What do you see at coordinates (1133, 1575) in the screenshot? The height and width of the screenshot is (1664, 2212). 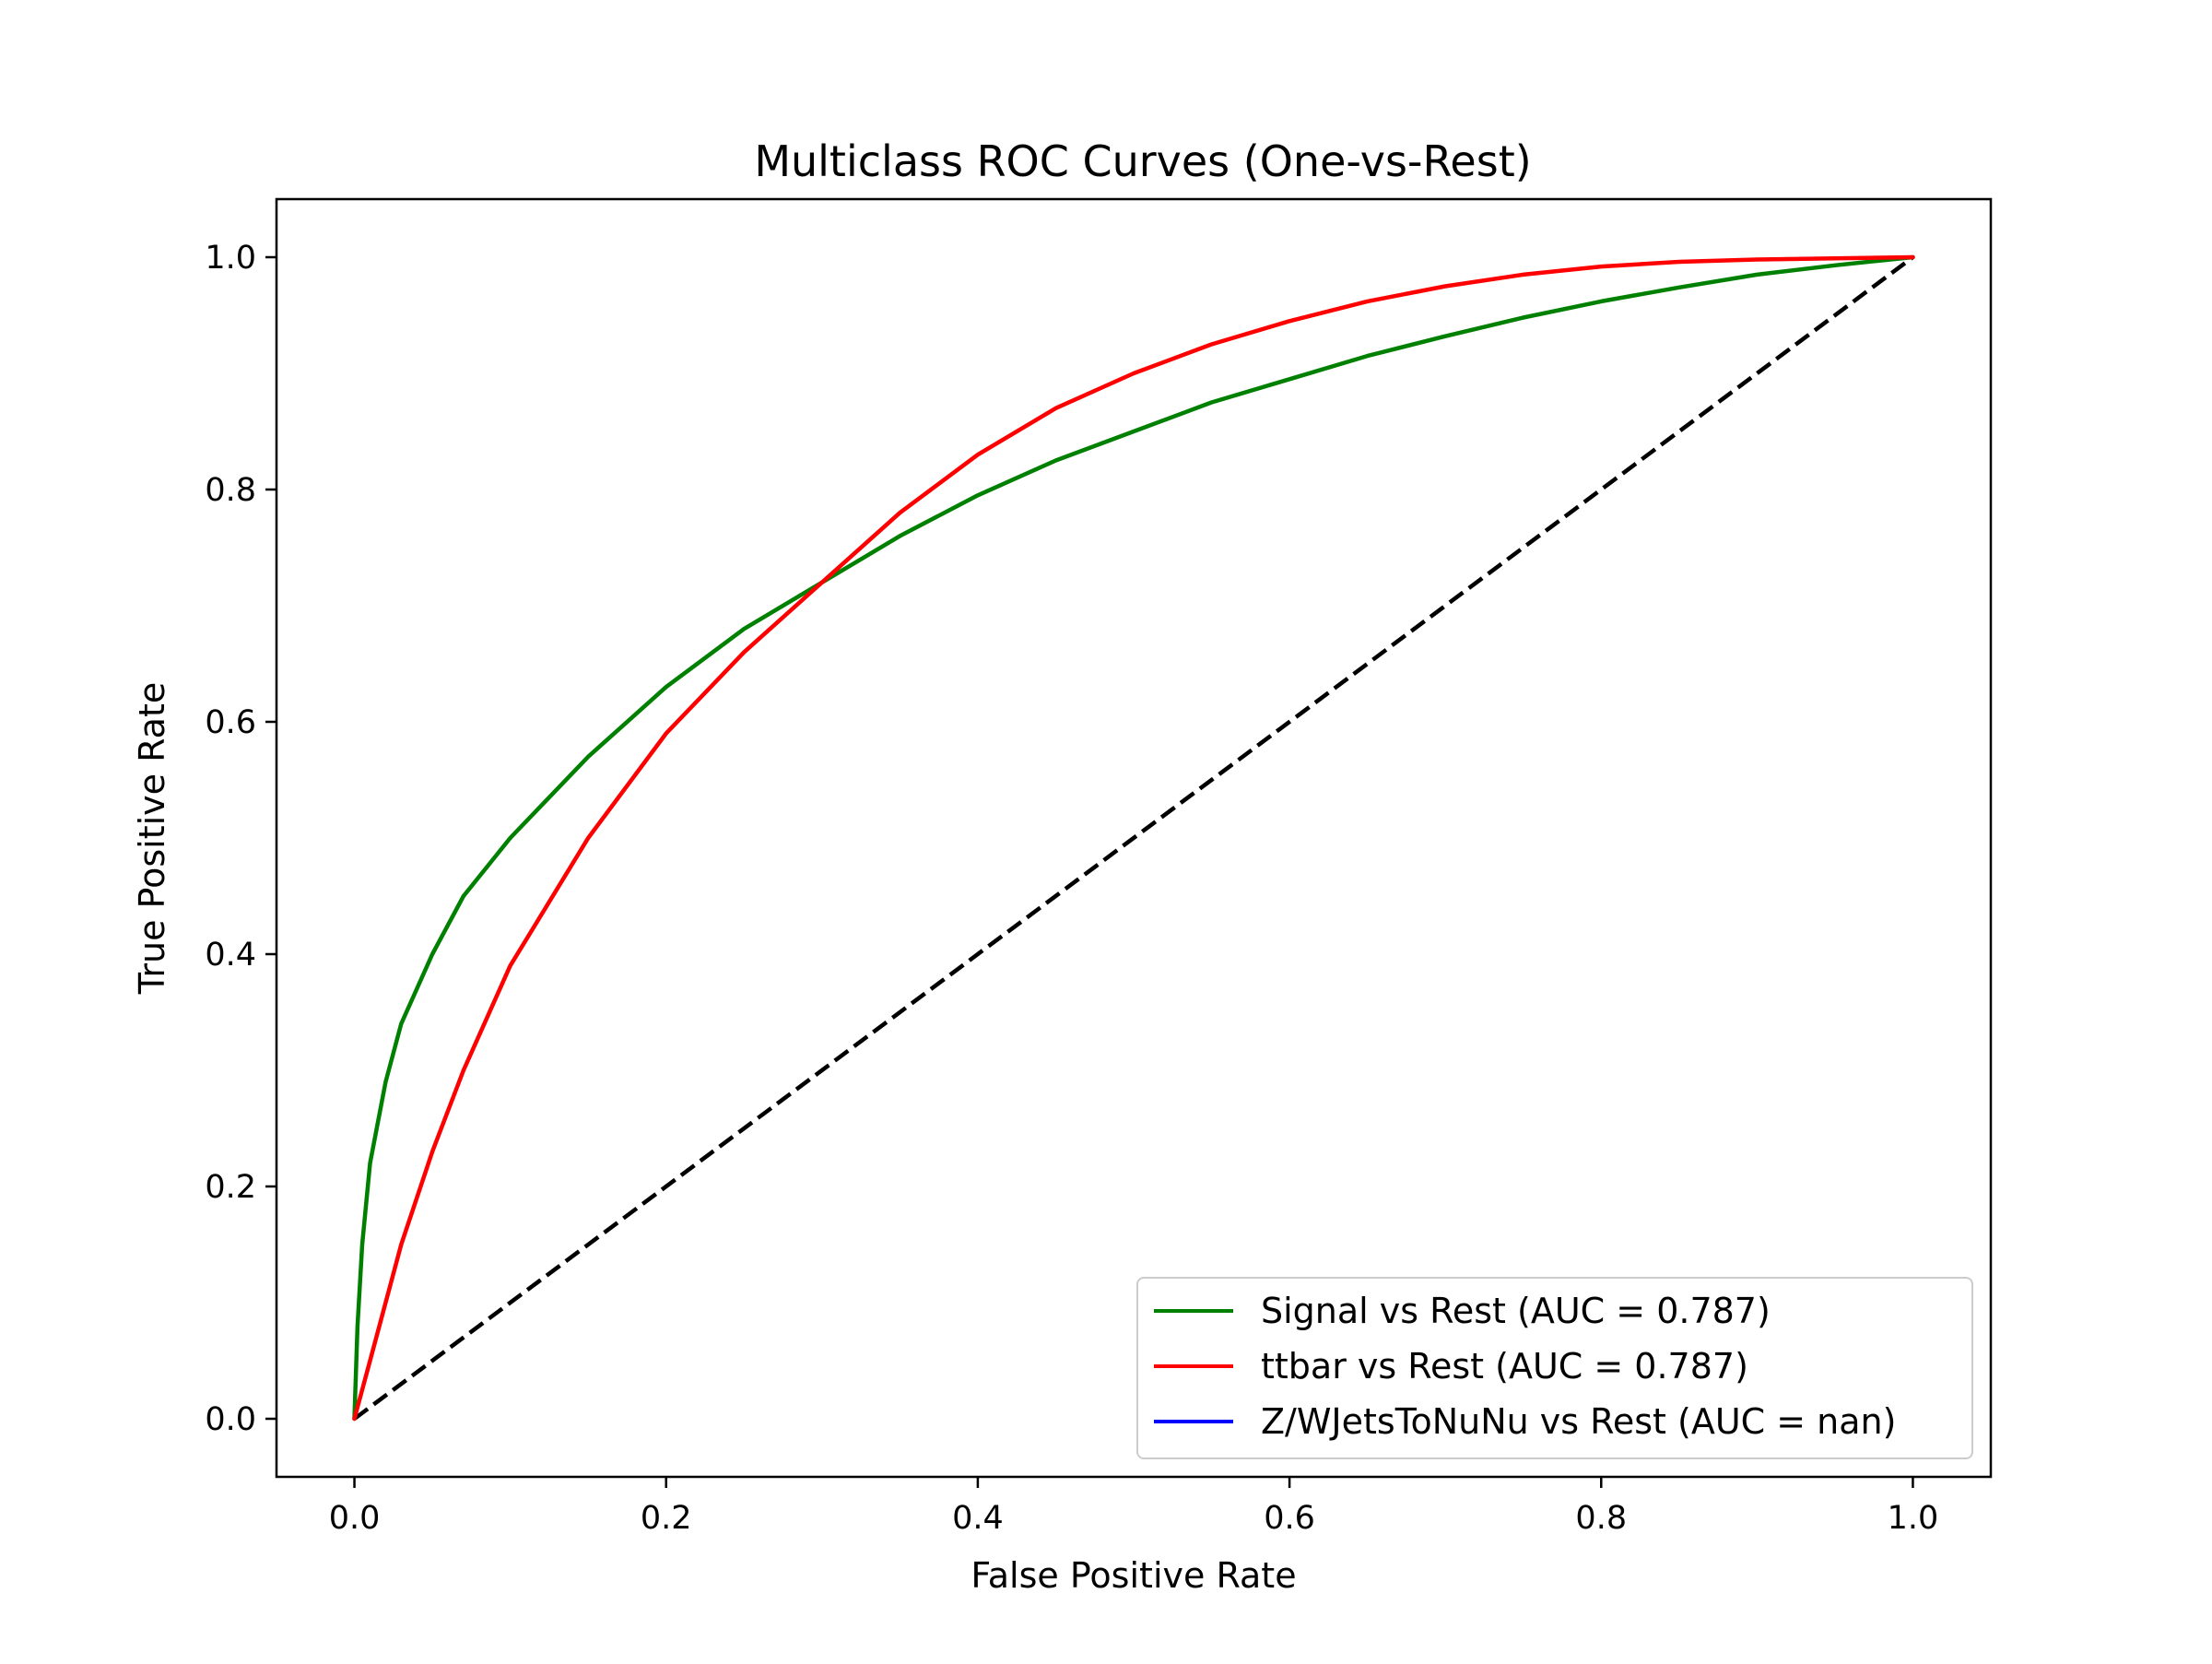 I see `x-axis-label: False Positive Rate` at bounding box center [1133, 1575].